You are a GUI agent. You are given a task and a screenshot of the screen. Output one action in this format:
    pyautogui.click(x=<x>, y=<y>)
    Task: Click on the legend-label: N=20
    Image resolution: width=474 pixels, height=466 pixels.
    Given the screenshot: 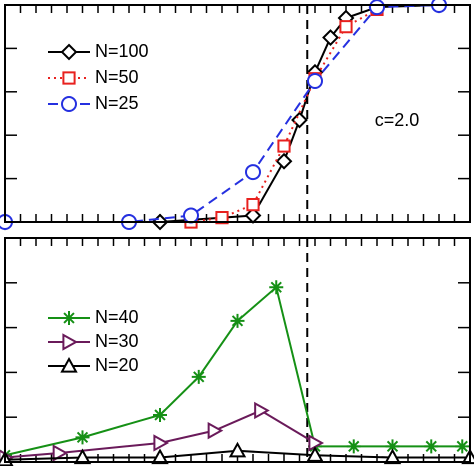 What is the action you would take?
    pyautogui.click(x=117, y=365)
    